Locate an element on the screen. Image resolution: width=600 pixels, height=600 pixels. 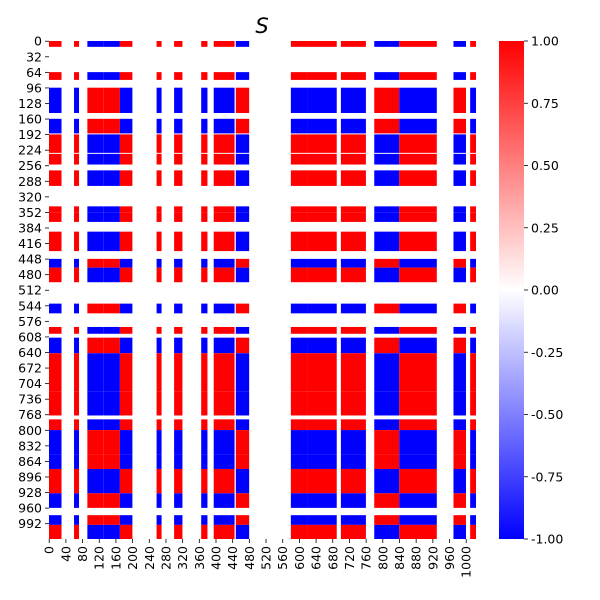
colorbar is located at coordinates (511, 290).